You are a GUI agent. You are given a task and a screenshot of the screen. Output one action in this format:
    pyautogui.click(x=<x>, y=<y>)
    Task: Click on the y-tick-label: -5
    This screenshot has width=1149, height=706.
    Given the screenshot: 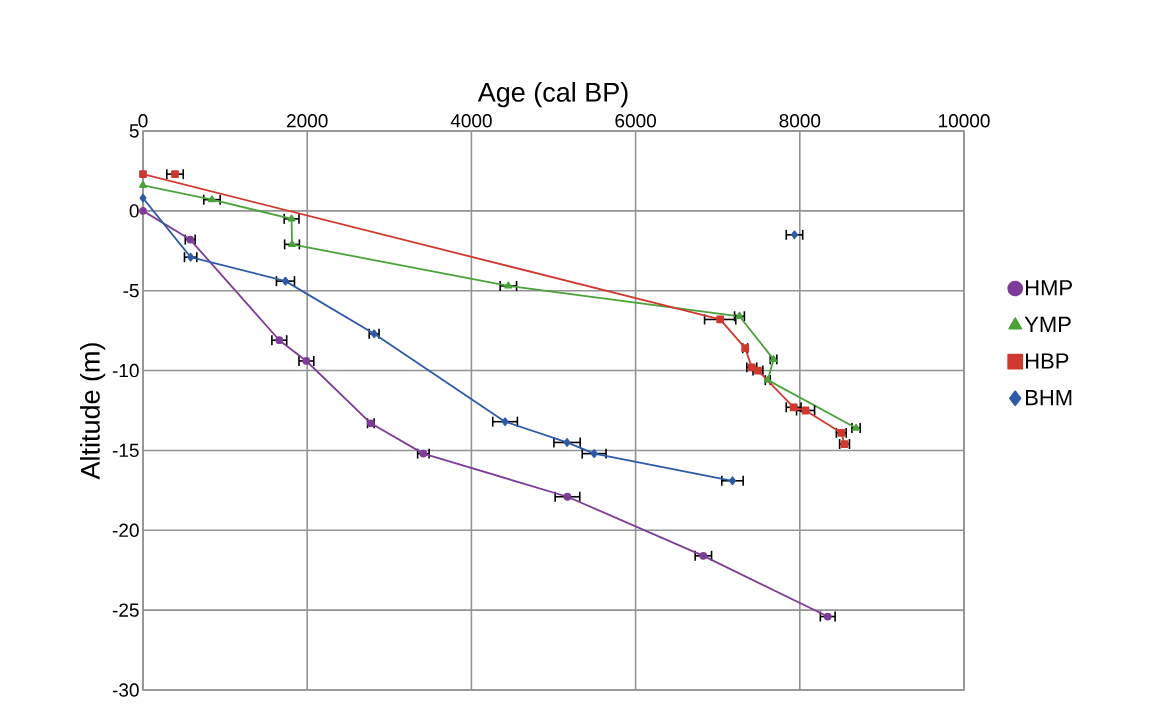 What is the action you would take?
    pyautogui.click(x=131, y=291)
    